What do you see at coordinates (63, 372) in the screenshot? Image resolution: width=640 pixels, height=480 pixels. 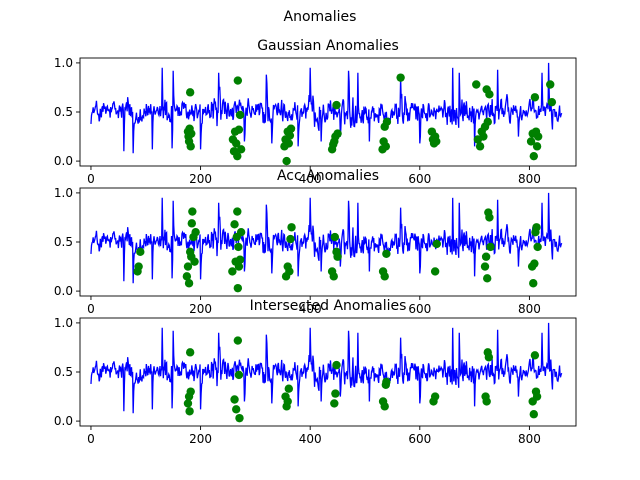 I see `y-tick-label: 0.5` at bounding box center [63, 372].